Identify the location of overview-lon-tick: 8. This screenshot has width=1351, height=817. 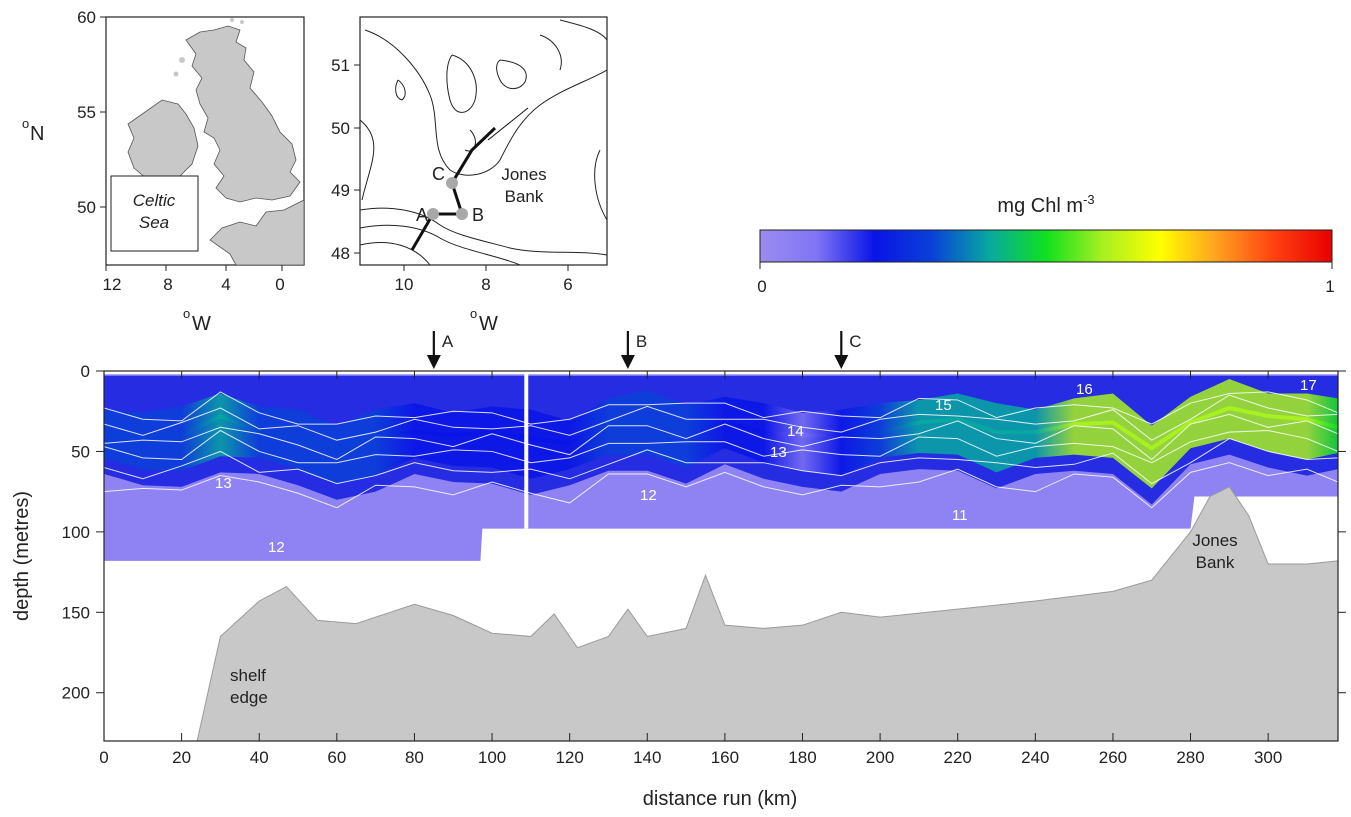
(167, 284).